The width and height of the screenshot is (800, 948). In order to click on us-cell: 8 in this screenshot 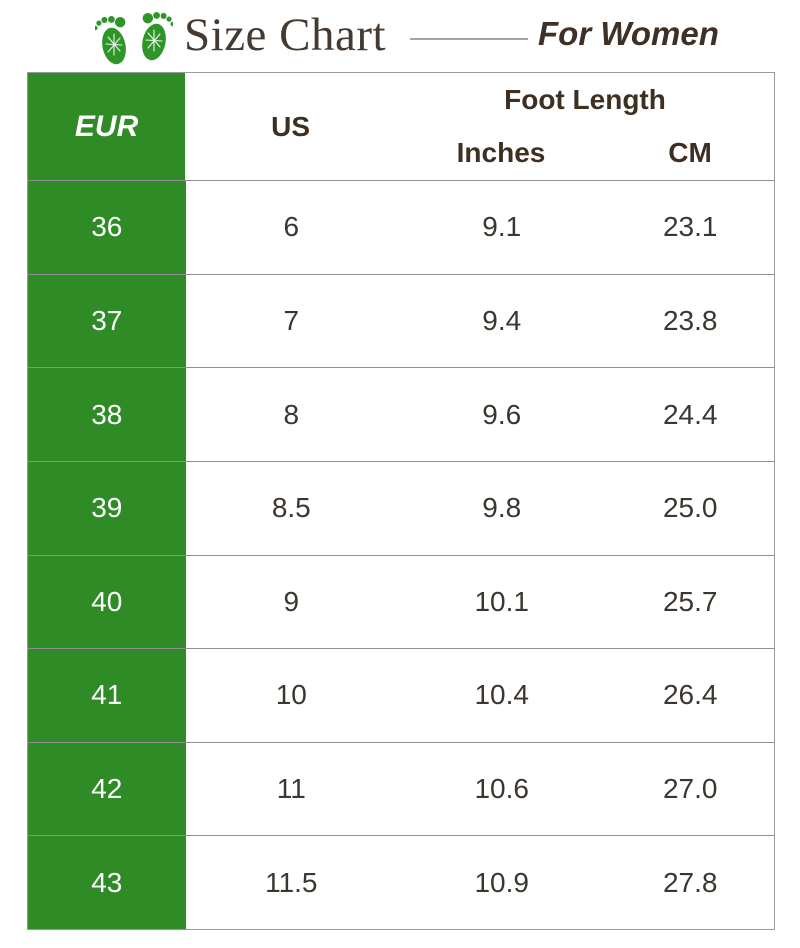, I will do `click(291, 414)`.